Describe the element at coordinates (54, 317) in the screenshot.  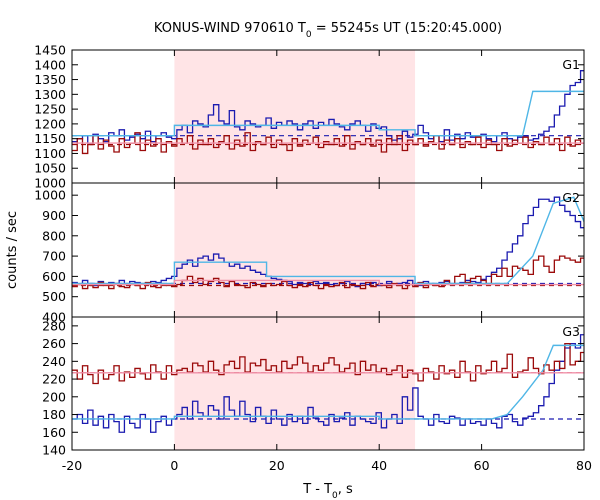
I see `y-tick-label: 400` at that location.